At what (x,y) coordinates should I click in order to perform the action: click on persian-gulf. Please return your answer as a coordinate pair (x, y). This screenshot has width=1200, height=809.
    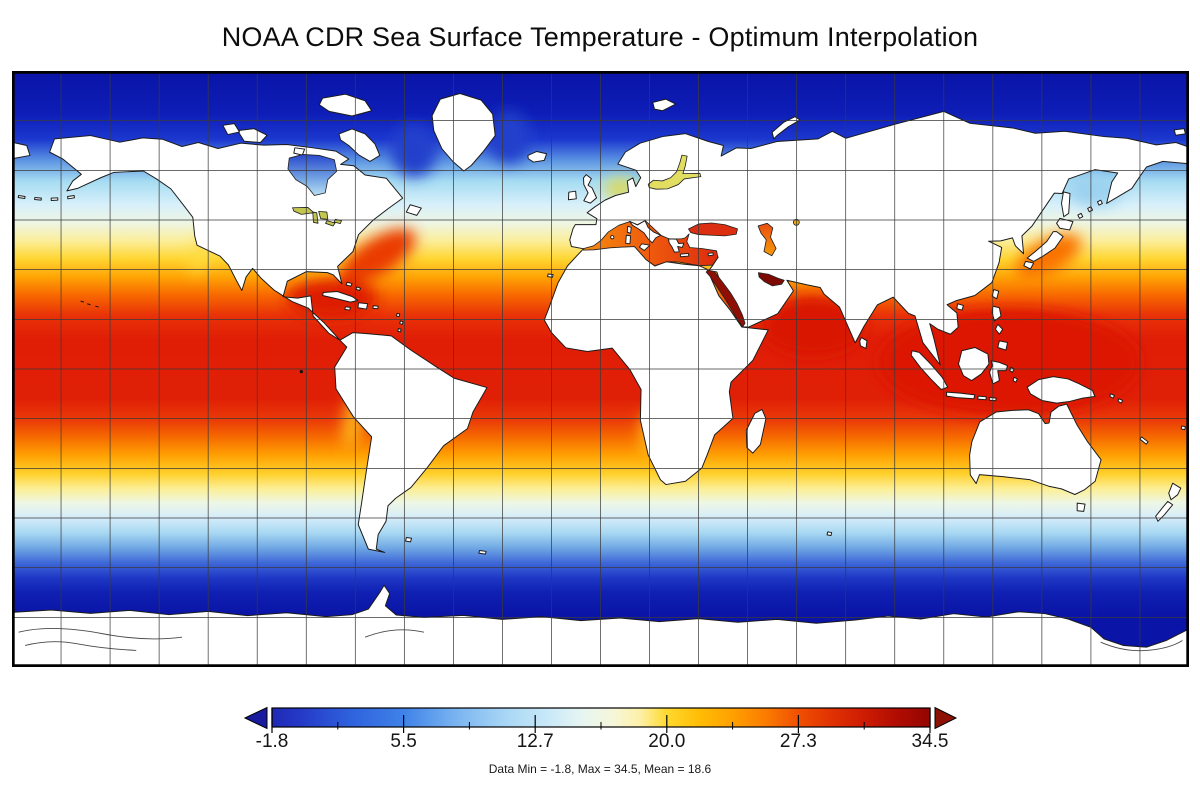
    Looking at the image, I should click on (771, 279).